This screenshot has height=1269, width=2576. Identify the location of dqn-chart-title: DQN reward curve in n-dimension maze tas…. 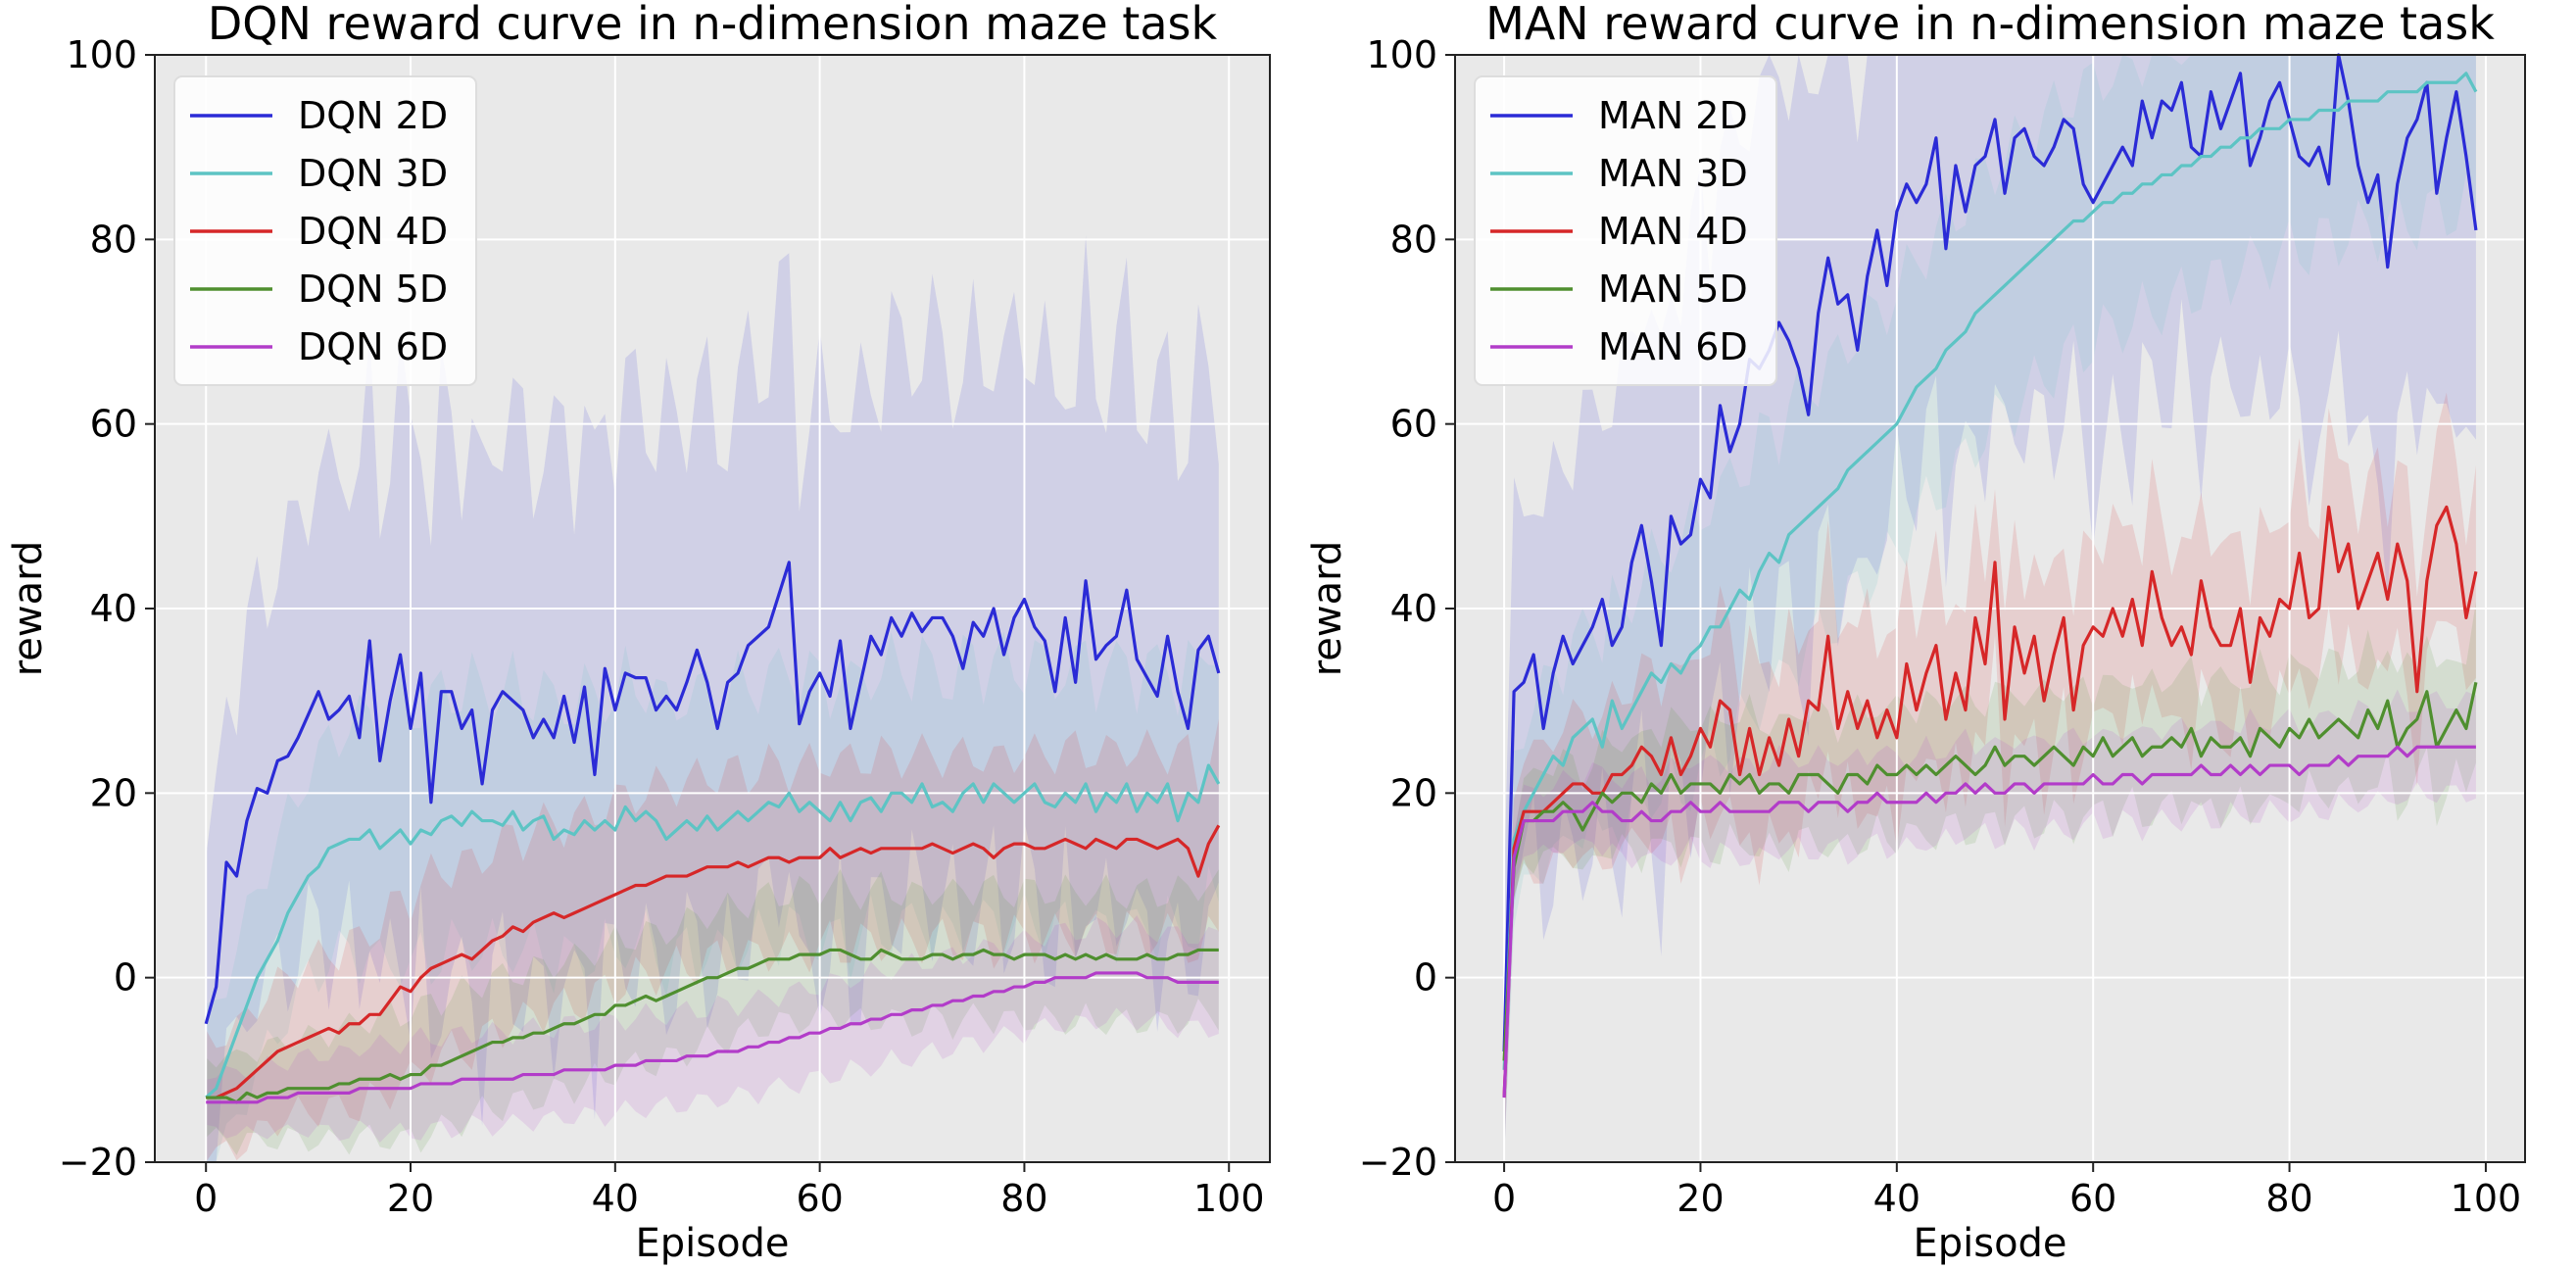
(713, 25).